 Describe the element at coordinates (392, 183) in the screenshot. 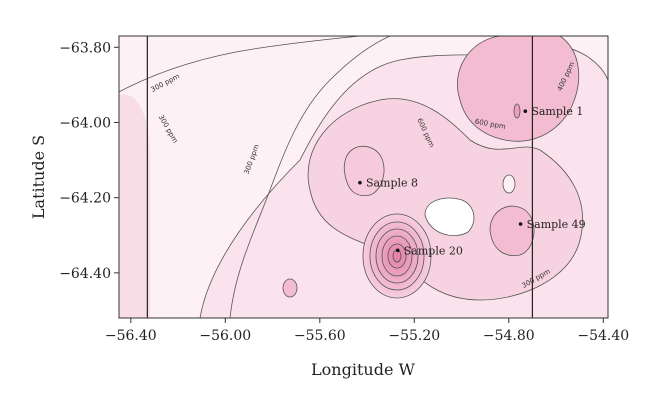

I see `sample-label: Sample 8` at that location.